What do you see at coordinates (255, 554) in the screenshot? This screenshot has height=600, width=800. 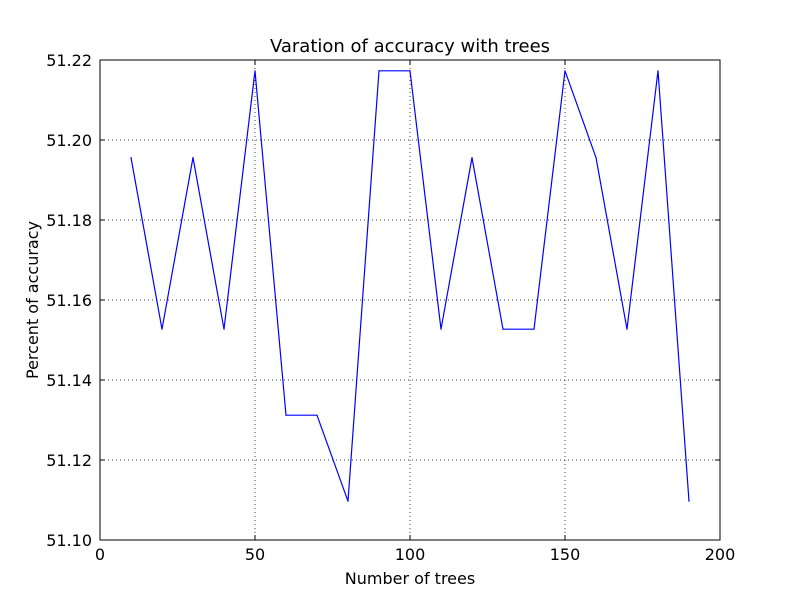 I see `x-tick-label: 50` at bounding box center [255, 554].